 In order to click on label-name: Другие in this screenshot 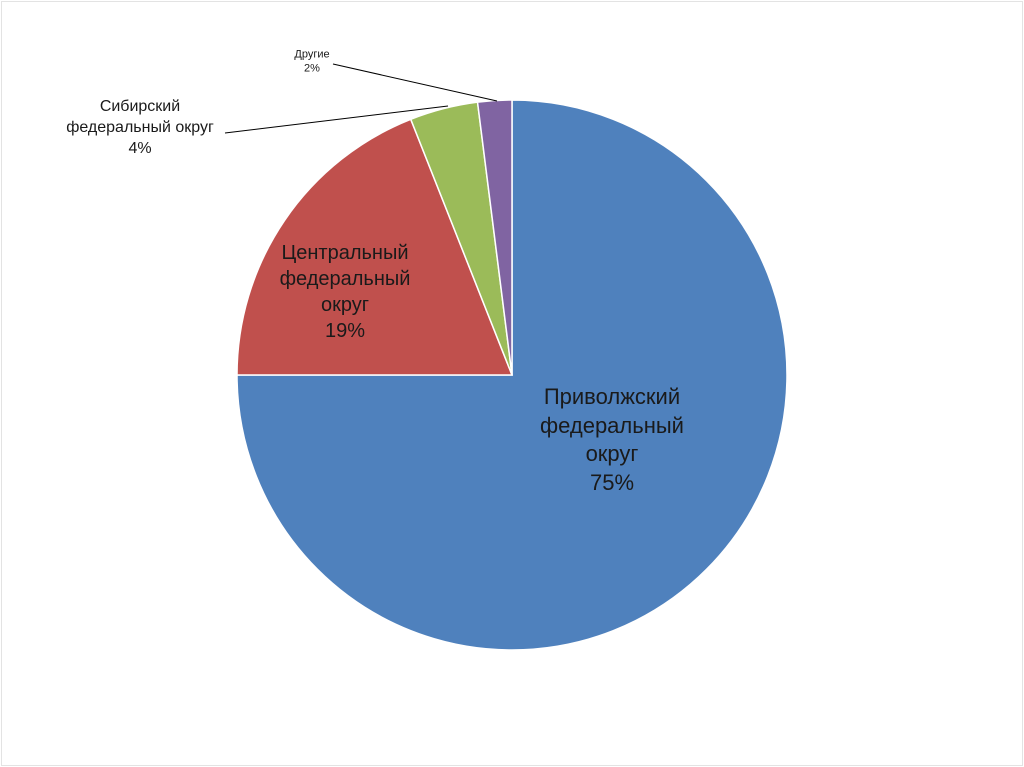, I will do `click(312, 54)`.